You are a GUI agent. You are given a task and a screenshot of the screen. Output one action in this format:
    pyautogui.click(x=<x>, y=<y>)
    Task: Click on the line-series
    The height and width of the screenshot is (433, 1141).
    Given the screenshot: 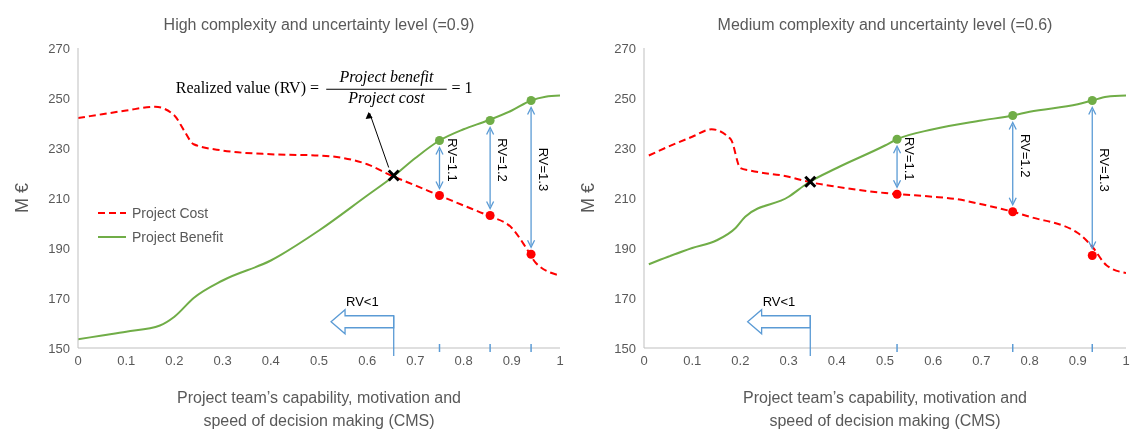 What is the action you would take?
    pyautogui.click(x=886, y=201)
    